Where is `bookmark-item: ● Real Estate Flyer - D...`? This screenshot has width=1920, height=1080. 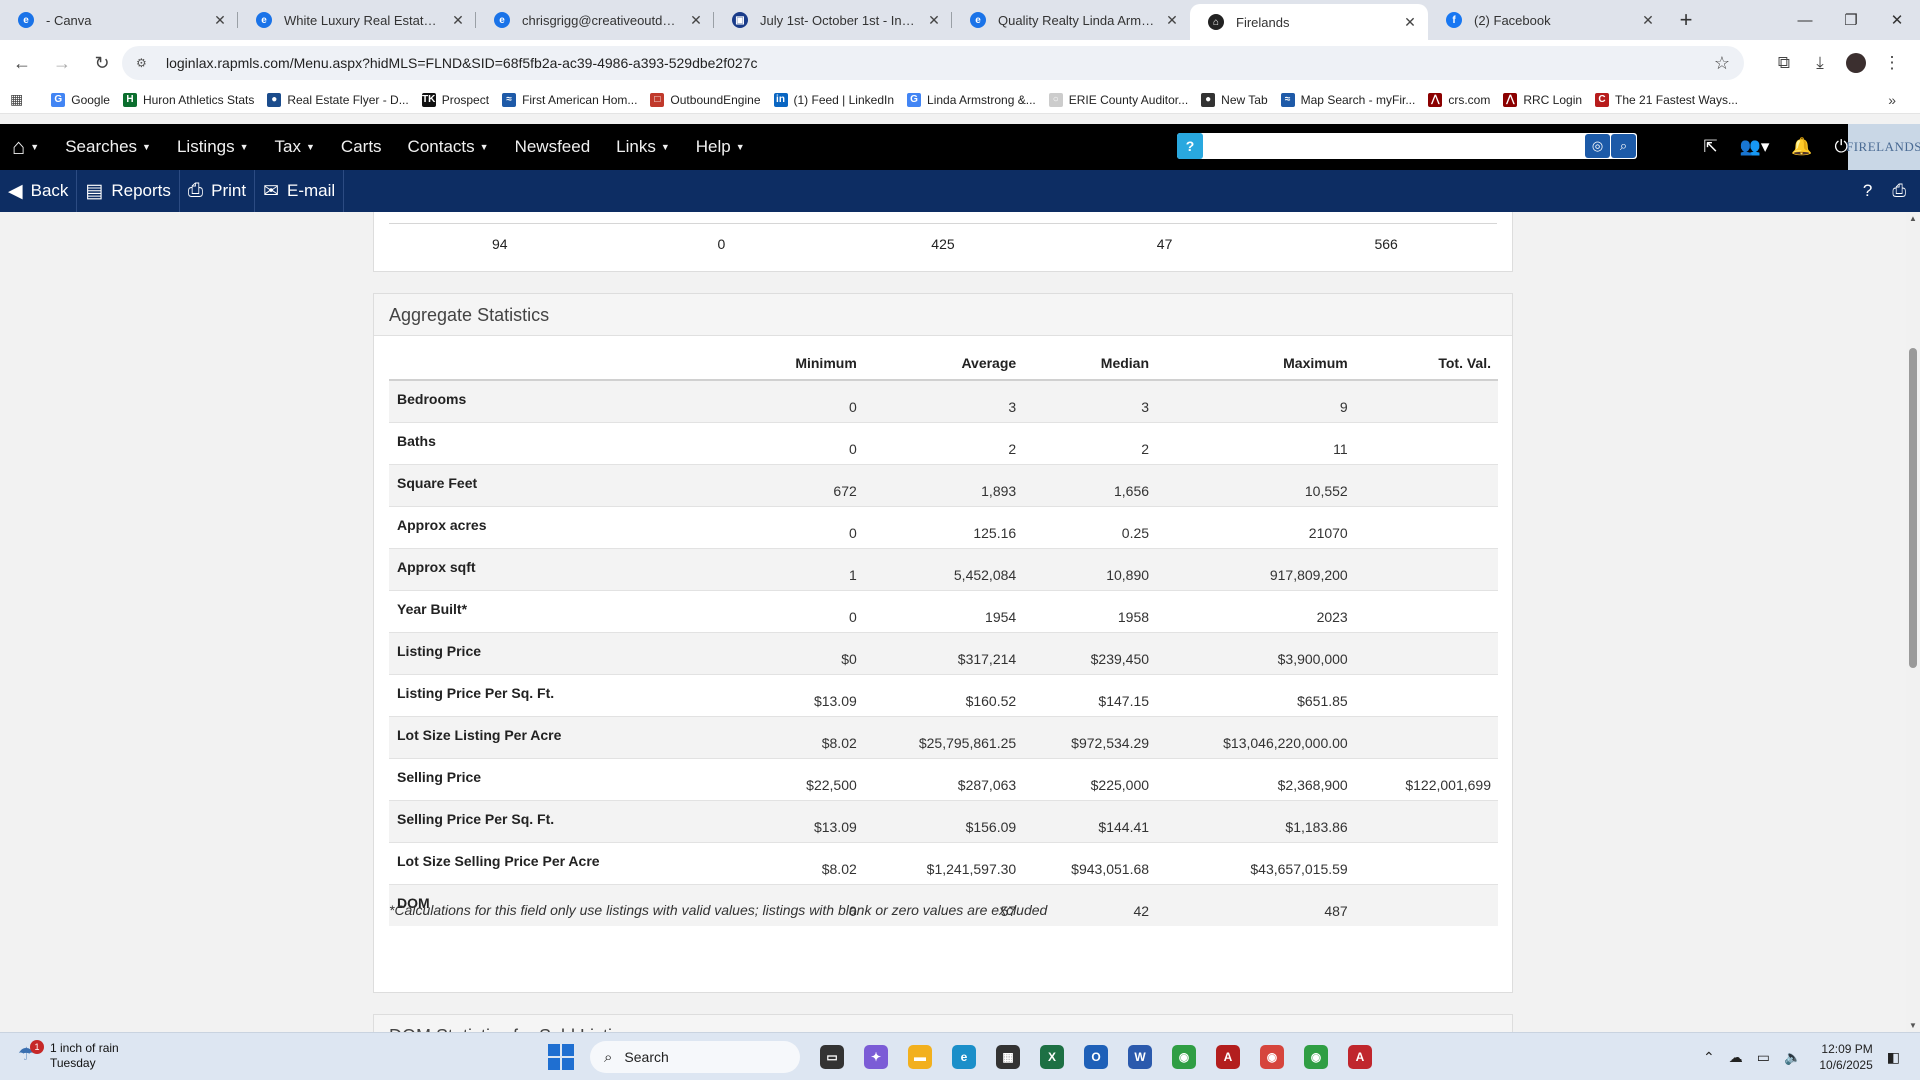
bookmark-item: ● Real Estate Flyer - D... is located at coordinates (338, 99).